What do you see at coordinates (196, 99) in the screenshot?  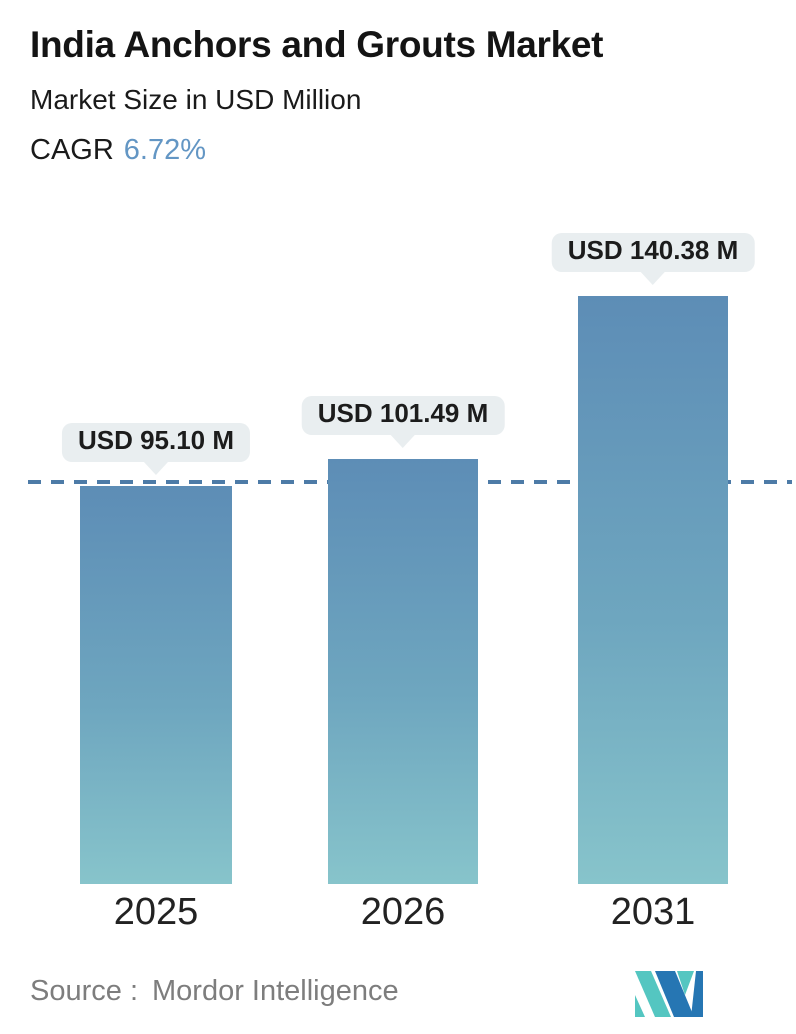 I see `chart-subtitle: Market Size in USD Million` at bounding box center [196, 99].